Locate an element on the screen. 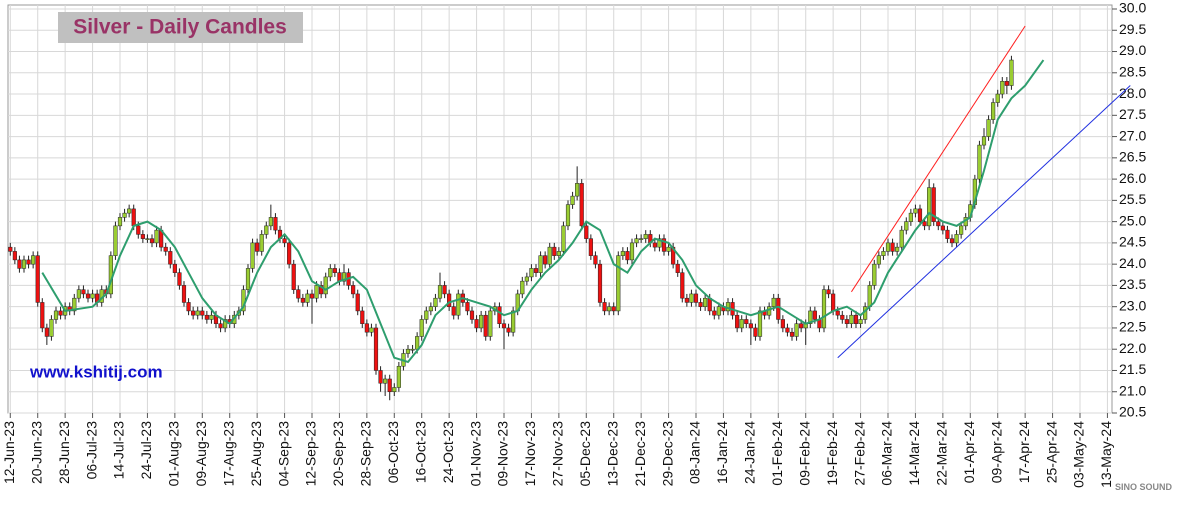  x-tick-label: 09-Feb-24 is located at coordinates (804, 453).